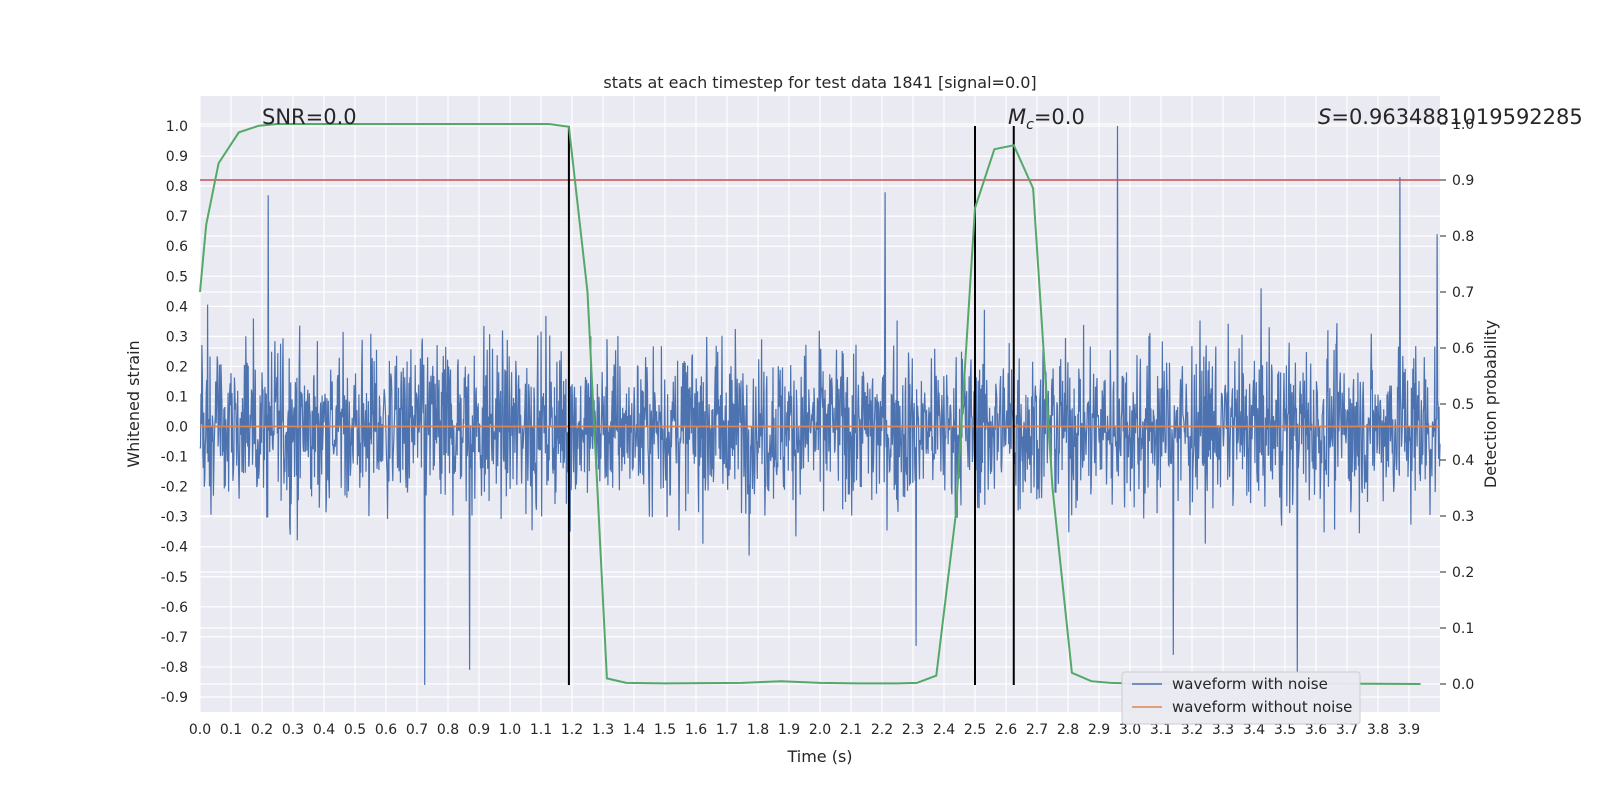 Image resolution: width=1600 pixels, height=800 pixels. Describe the element at coordinates (177, 307) in the screenshot. I see `y-tick-label: 0.4` at that location.